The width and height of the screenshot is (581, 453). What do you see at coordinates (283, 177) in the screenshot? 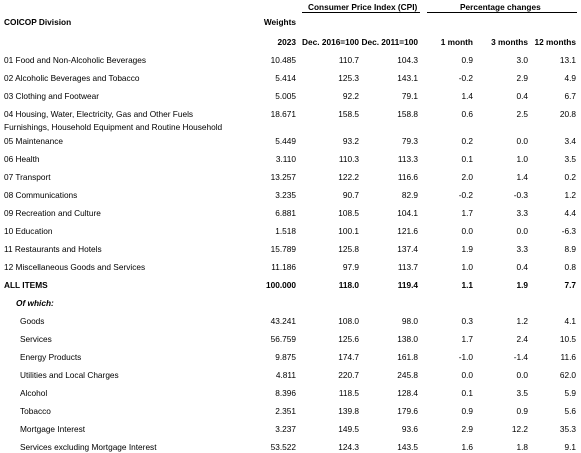
I see `cell-w: 13.257` at bounding box center [283, 177].